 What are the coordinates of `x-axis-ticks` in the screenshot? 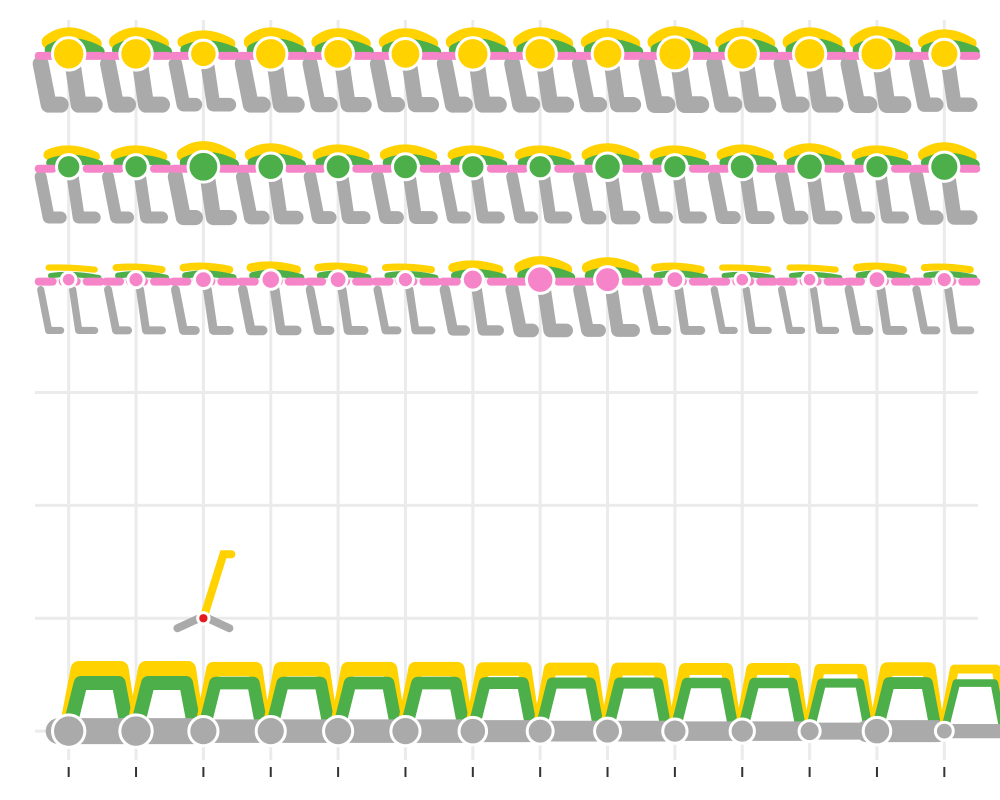 It's located at (507, 772).